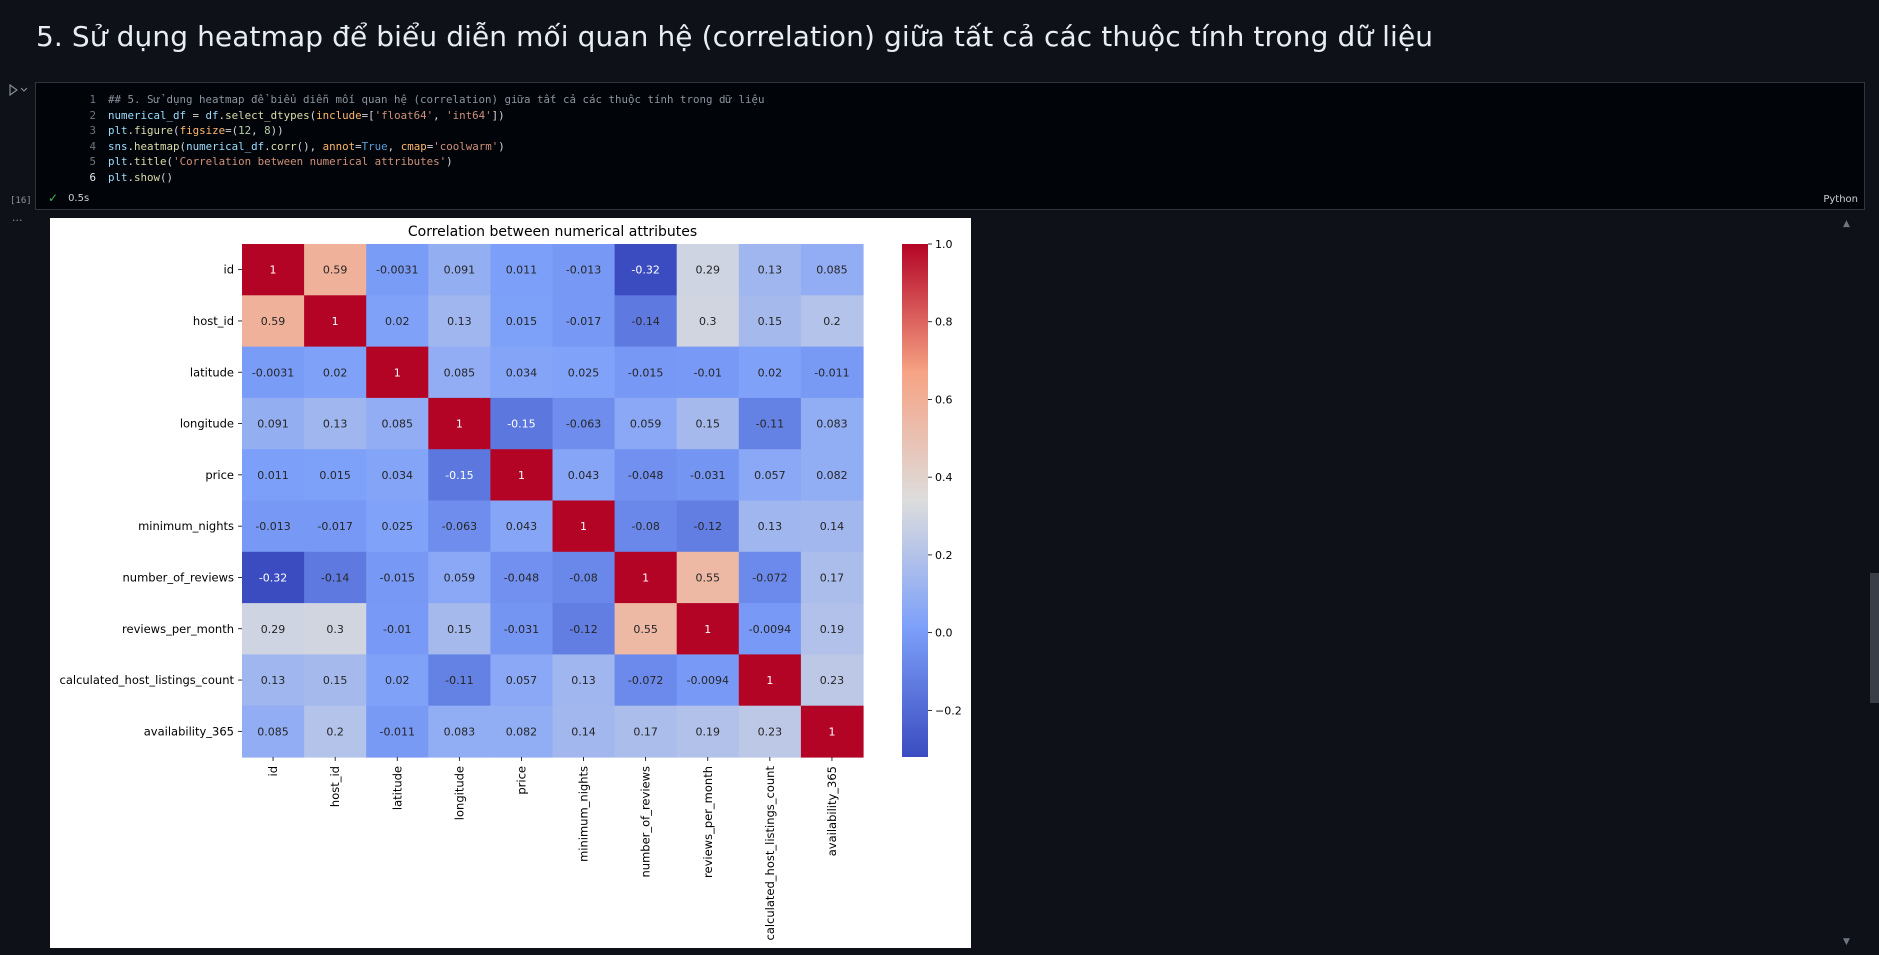  Describe the element at coordinates (498, 115) in the screenshot. I see `code-token: ])` at that location.